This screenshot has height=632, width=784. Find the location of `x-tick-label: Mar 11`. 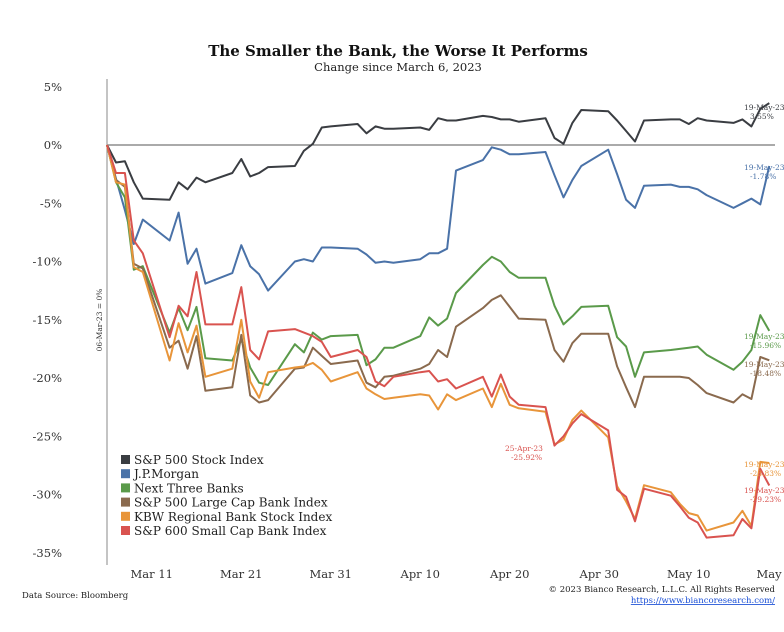

x-tick-label: Mar 11 is located at coordinates (152, 574).